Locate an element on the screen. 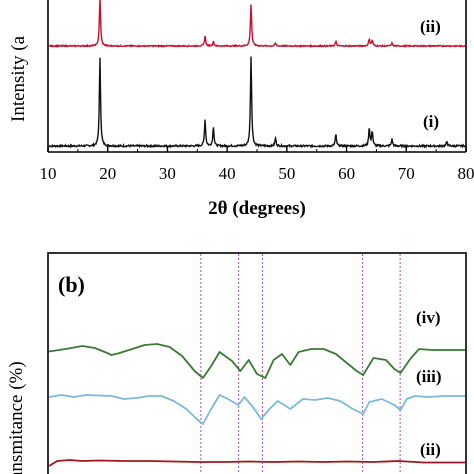  series-label-ii-b: (ii) is located at coordinates (430, 449).